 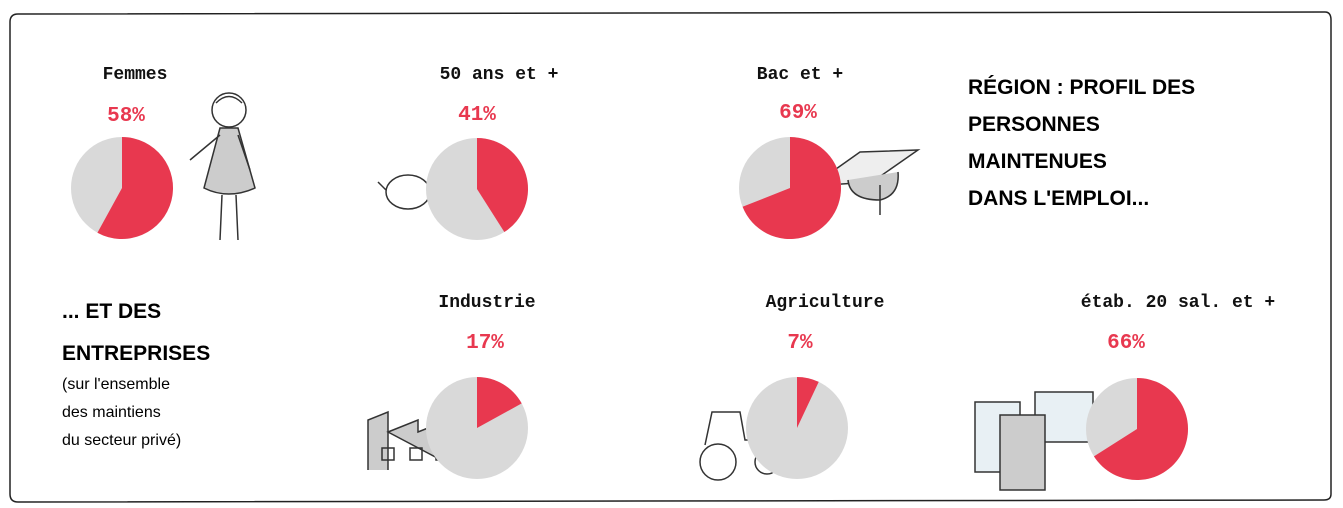 I want to click on value-label: 69%, so click(x=798, y=113).